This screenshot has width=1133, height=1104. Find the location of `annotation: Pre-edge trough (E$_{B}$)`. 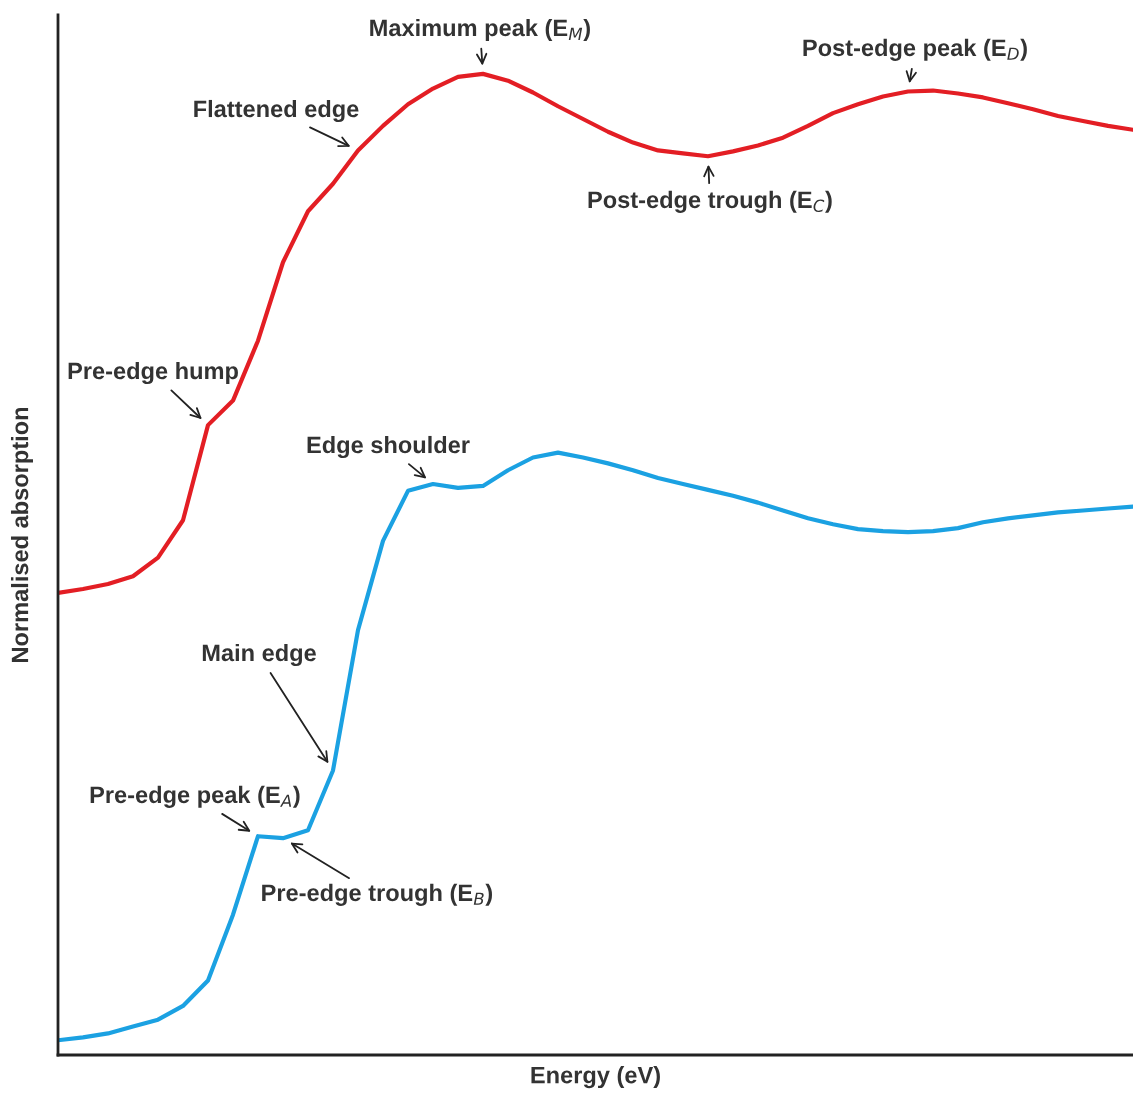

annotation: Pre-edge trough (E$_{B}$) is located at coordinates (377, 894).